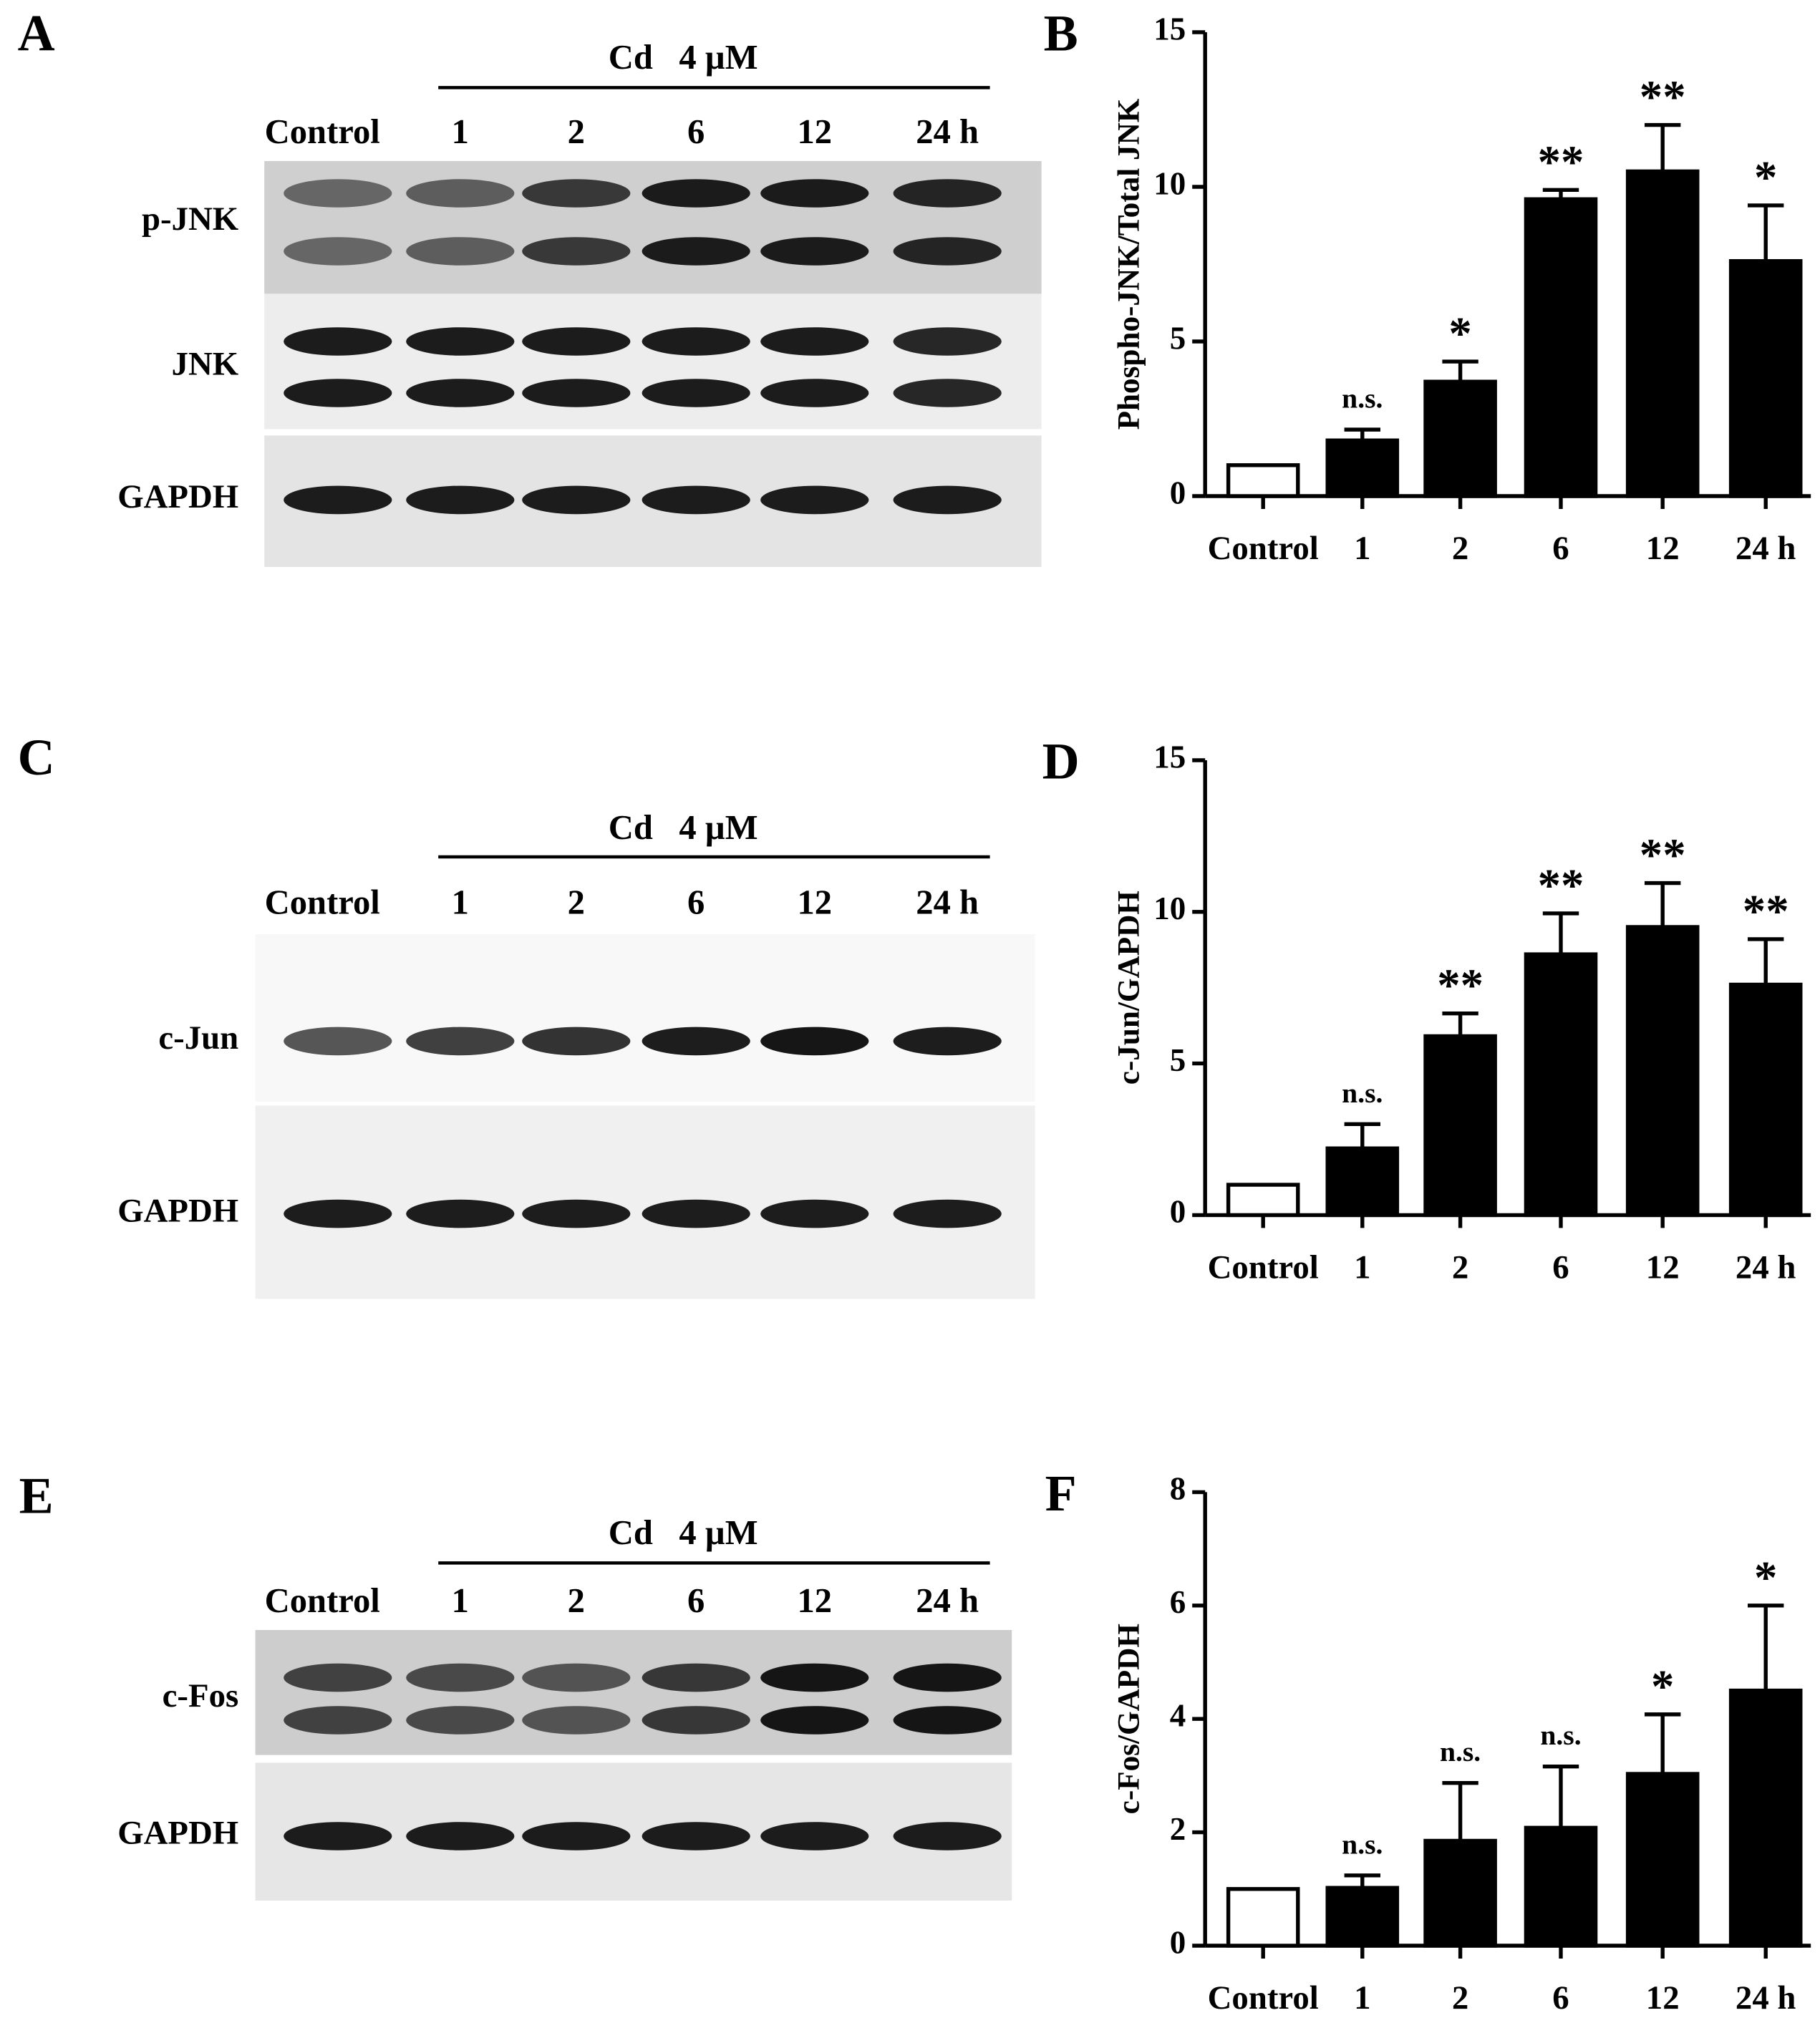 The height and width of the screenshot is (2023, 1820). What do you see at coordinates (1129, 264) in the screenshot?
I see `y-axis-label: Phospho-JNK/Total JNK` at bounding box center [1129, 264].